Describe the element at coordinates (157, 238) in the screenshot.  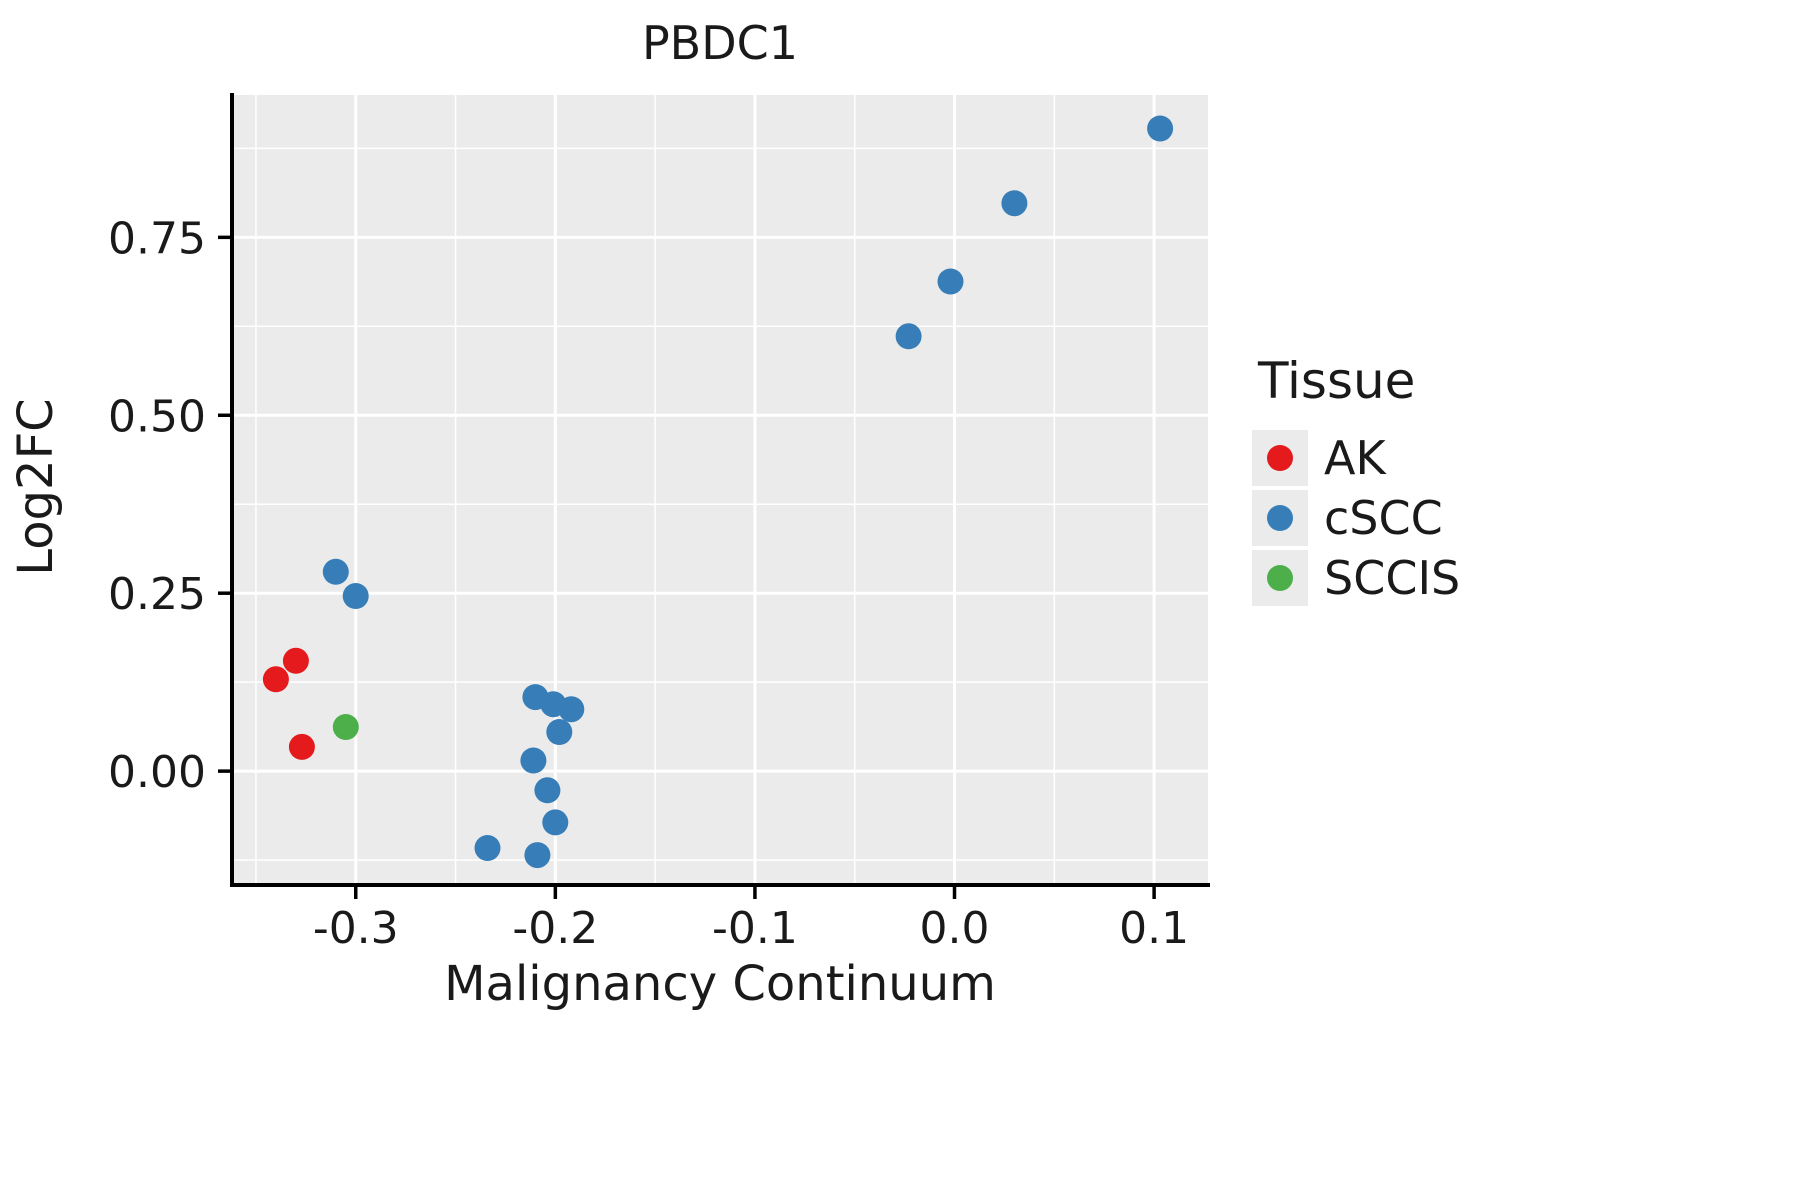
I see `y-tick-label: 0.75` at that location.